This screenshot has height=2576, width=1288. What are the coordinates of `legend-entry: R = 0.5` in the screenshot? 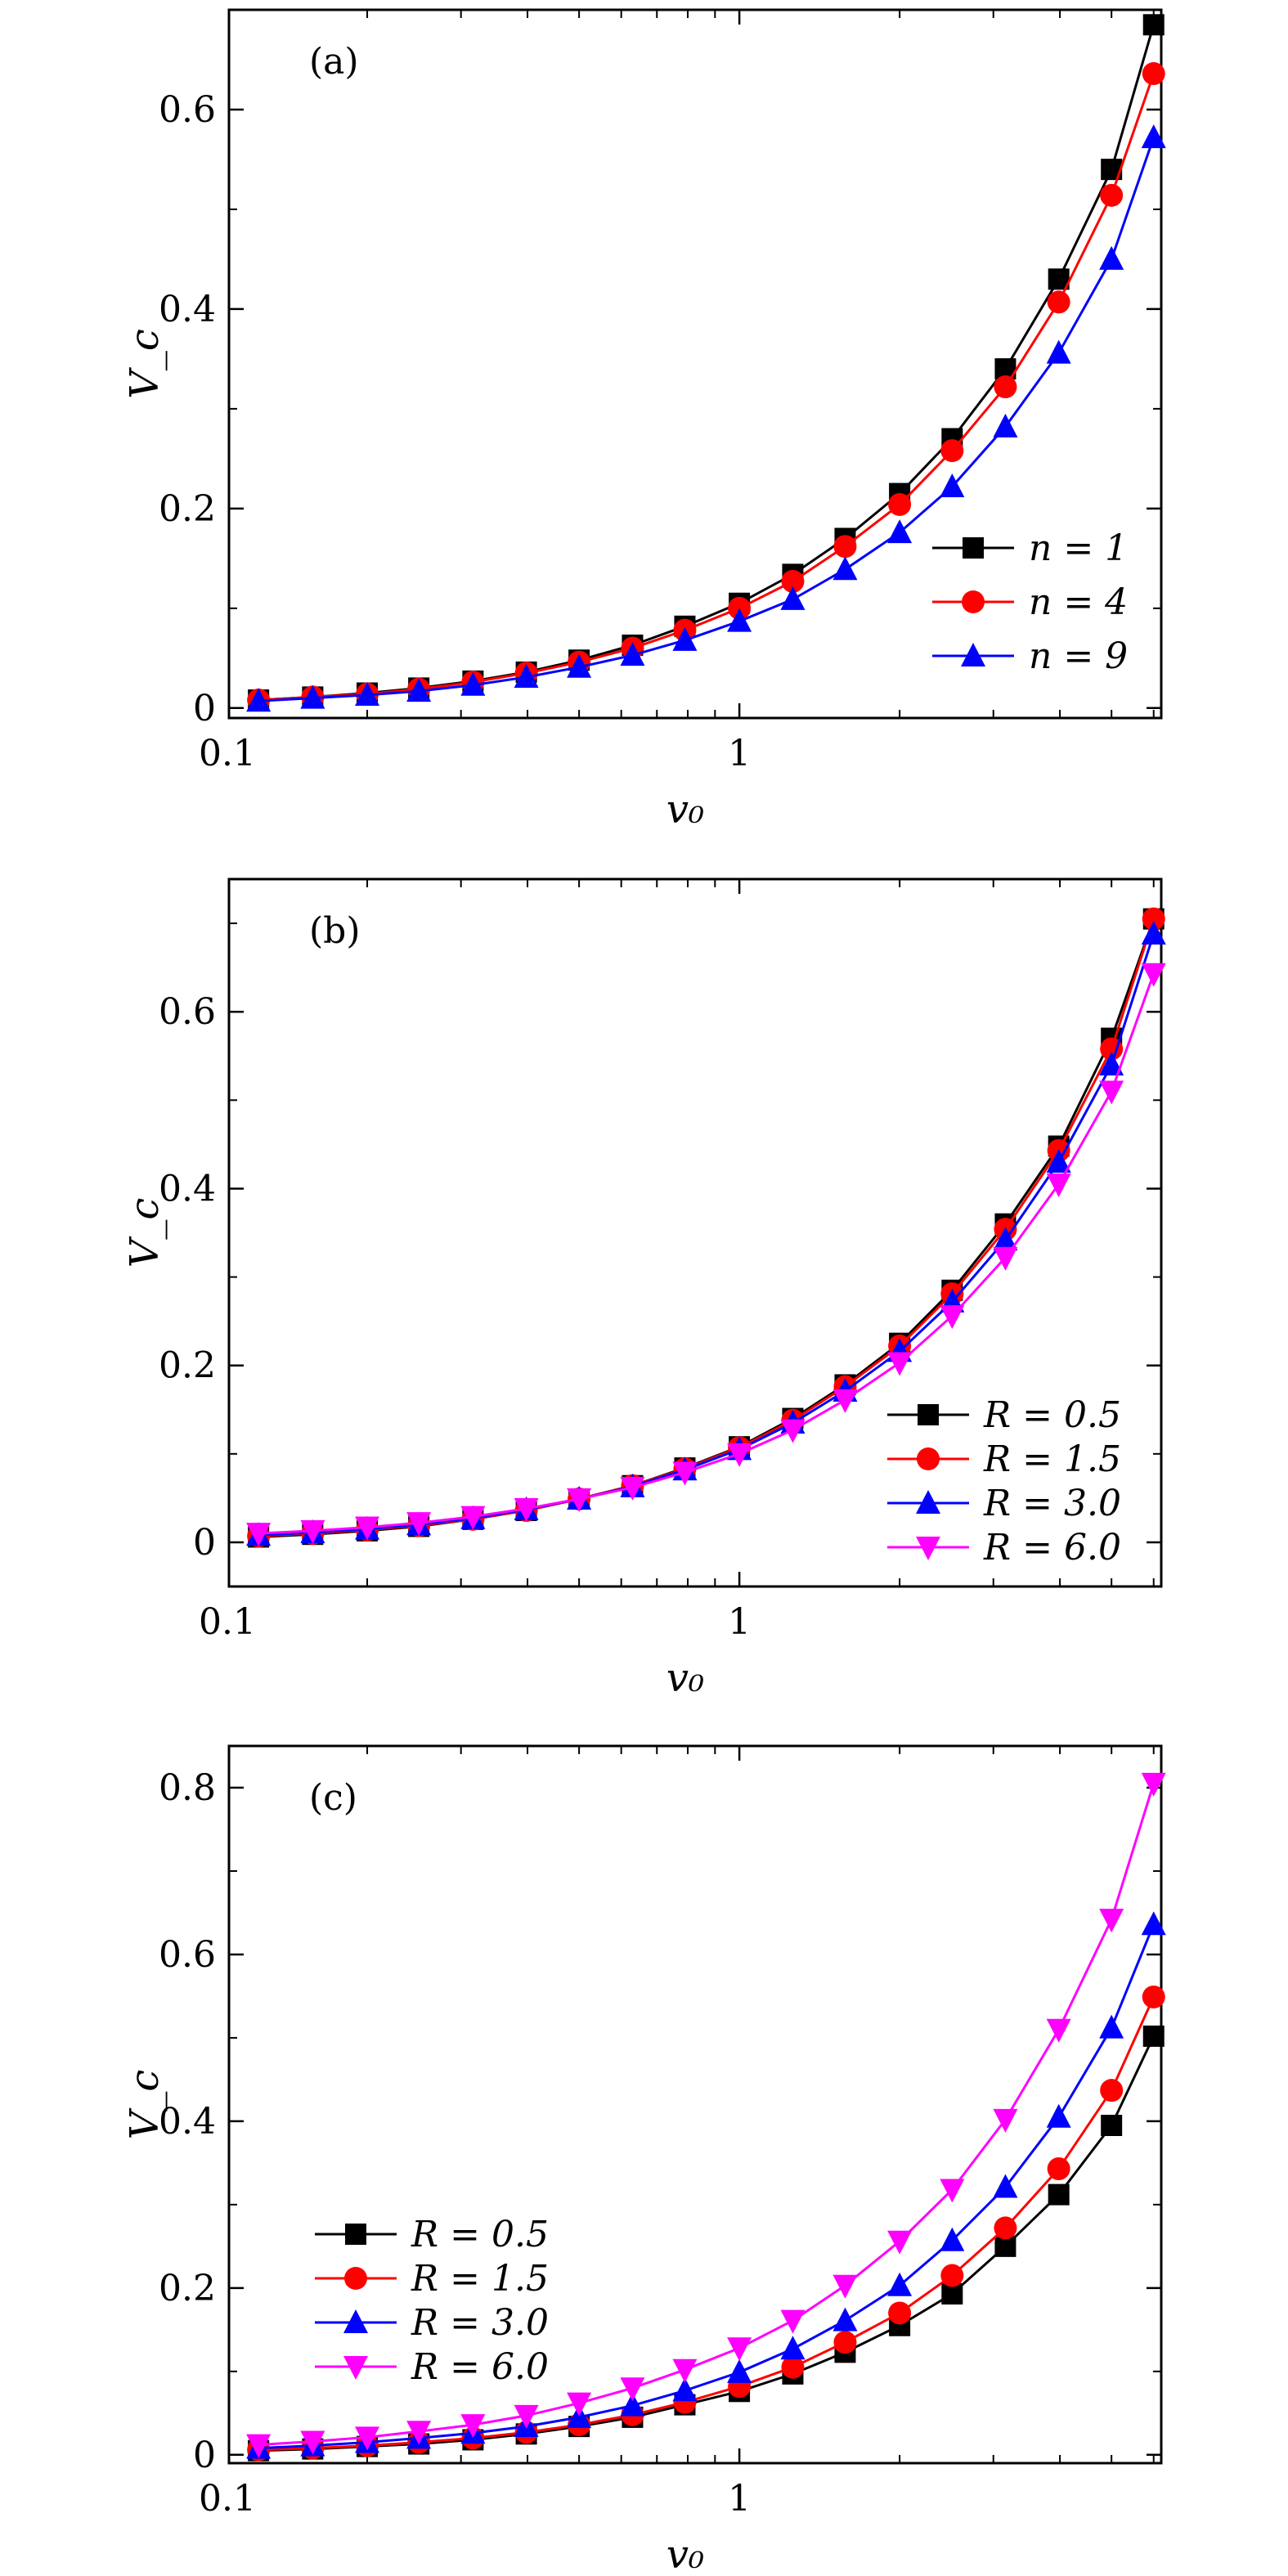 It's located at (1004, 1415).